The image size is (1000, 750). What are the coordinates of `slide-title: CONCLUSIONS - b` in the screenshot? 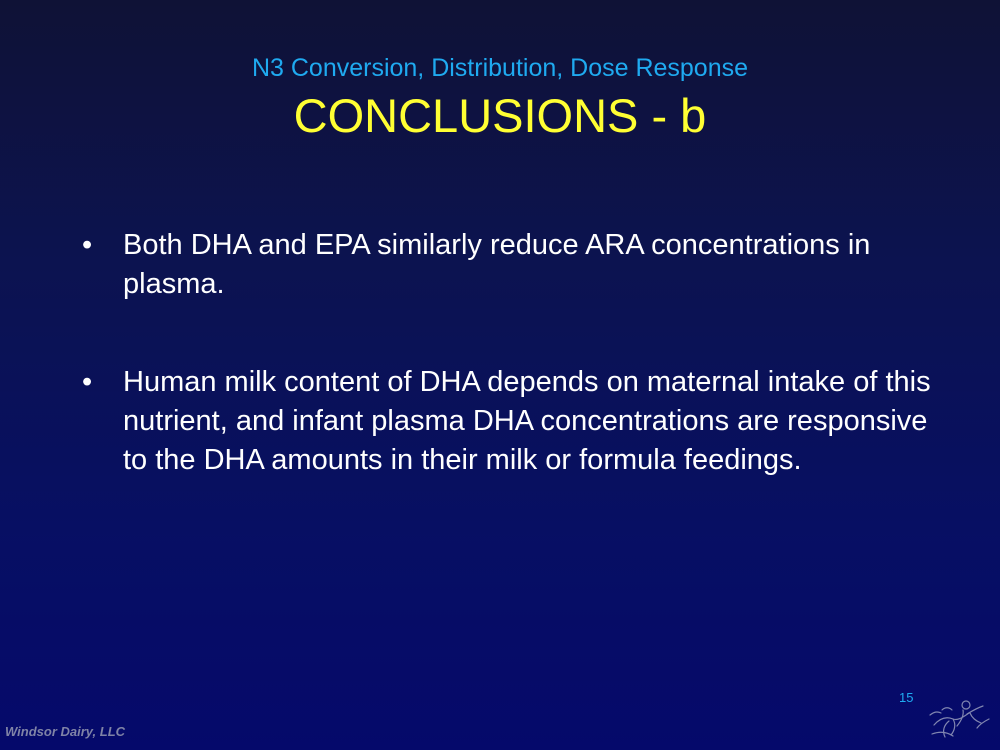 It's located at (500, 115).